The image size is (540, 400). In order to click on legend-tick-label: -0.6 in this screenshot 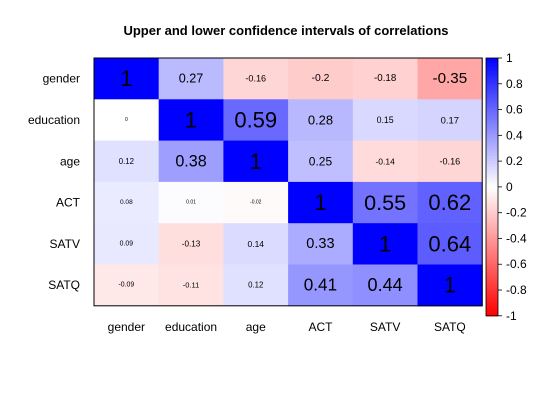, I will do `click(516, 264)`.